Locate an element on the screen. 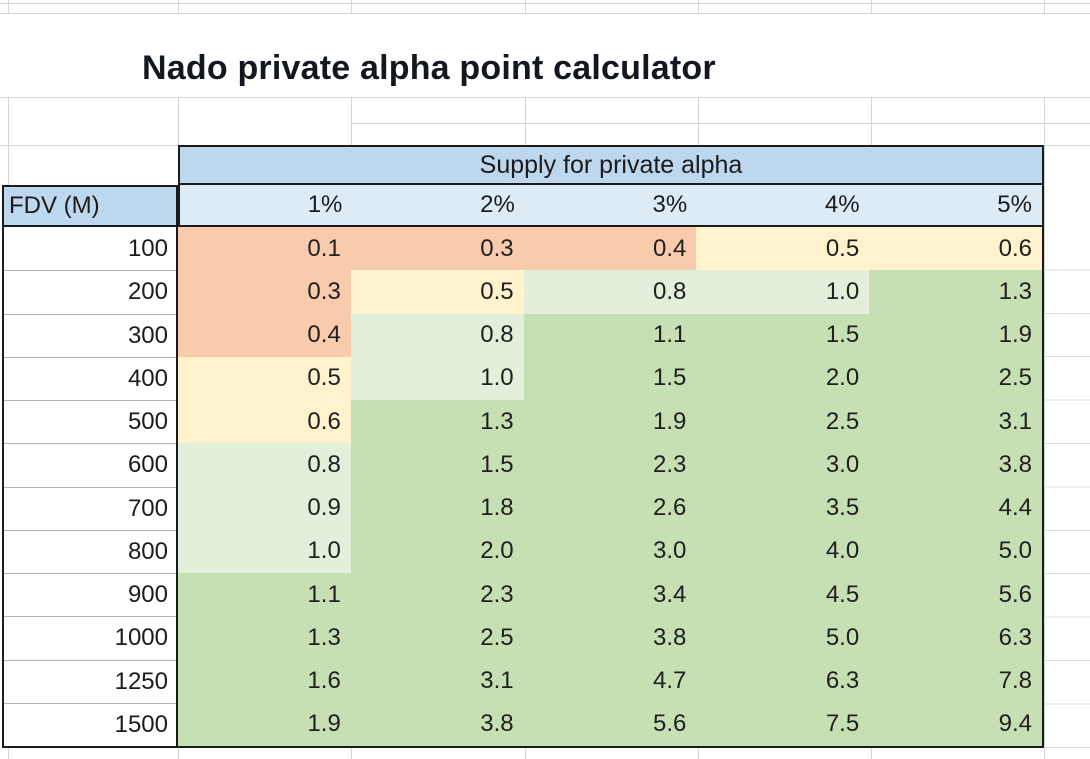 The width and height of the screenshot is (1090, 759). column-header: 3% is located at coordinates (670, 204).